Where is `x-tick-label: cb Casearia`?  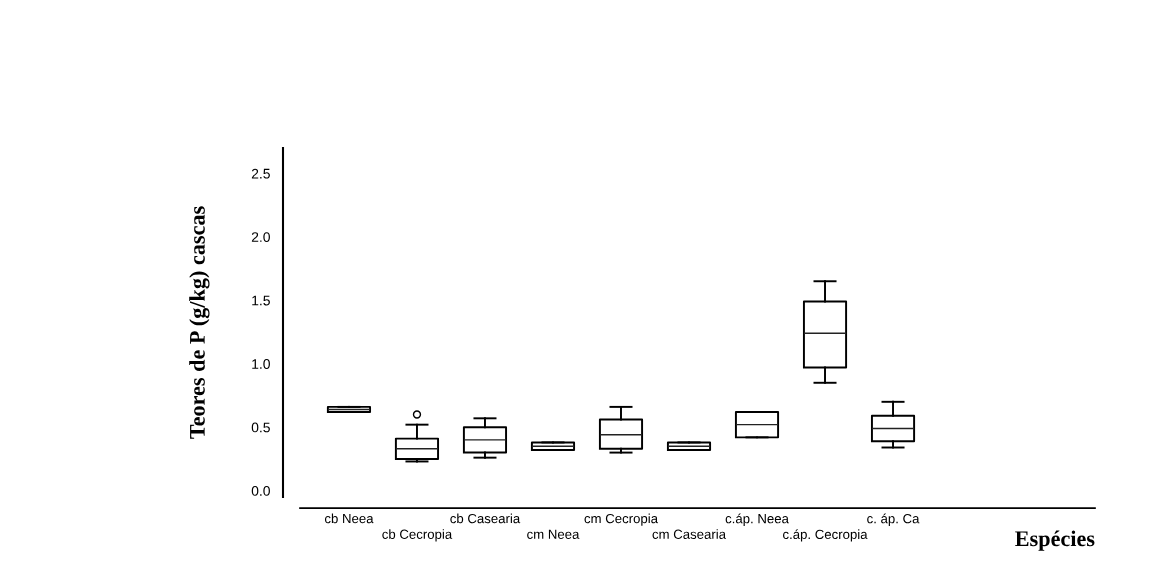
x-tick-label: cb Casearia is located at coordinates (485, 518).